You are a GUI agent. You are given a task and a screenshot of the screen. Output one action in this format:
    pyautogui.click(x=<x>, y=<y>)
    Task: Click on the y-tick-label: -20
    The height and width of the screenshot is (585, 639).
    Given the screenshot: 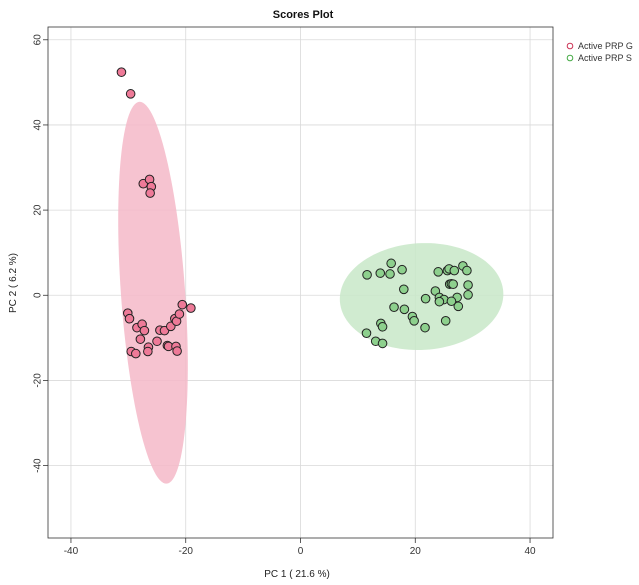 What is the action you would take?
    pyautogui.click(x=38, y=380)
    